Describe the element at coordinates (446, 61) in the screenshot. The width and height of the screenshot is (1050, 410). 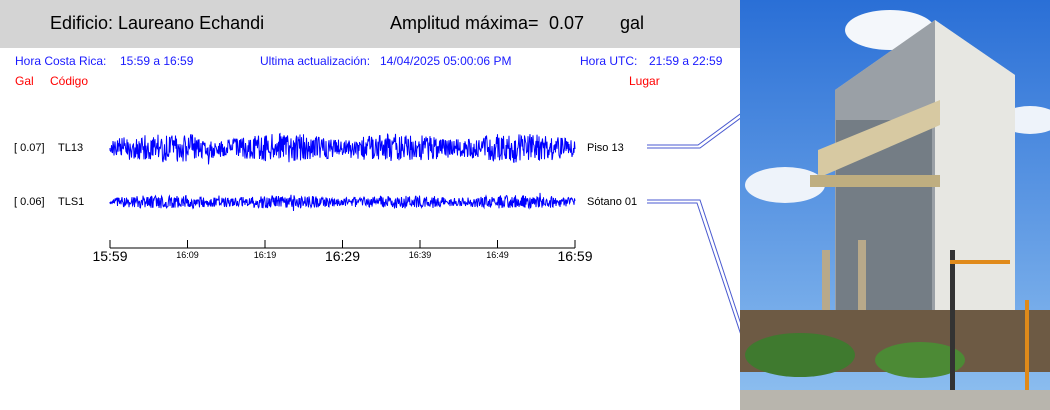
I see `update-value: 14/04/2025 05:00:06 PM` at that location.